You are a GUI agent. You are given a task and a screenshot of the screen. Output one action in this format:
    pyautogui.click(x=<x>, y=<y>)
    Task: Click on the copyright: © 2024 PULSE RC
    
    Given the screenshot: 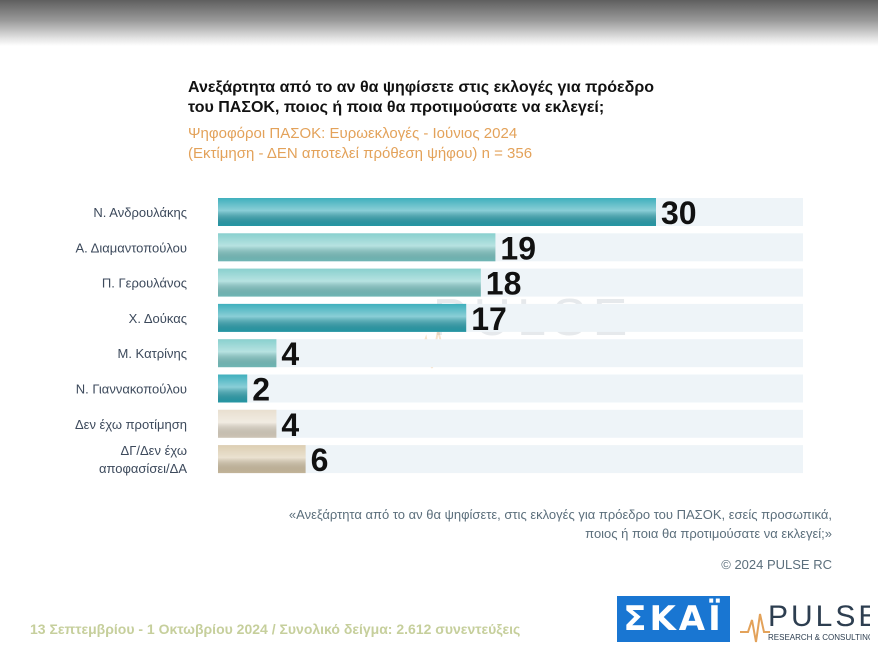 What is the action you would take?
    pyautogui.click(x=776, y=564)
    